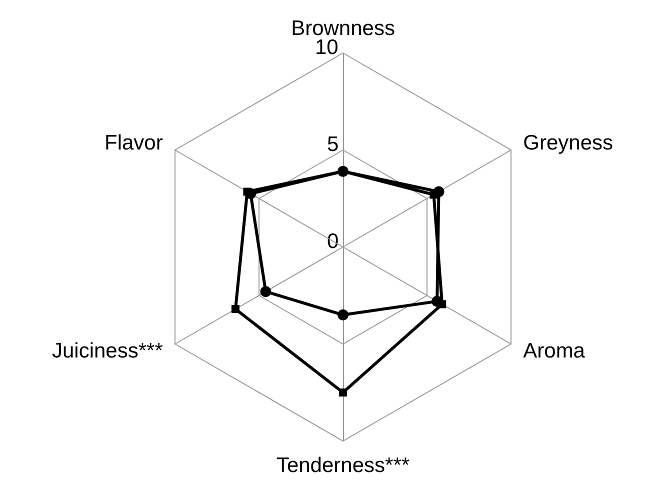  Describe the element at coordinates (333, 144) in the screenshot. I see `y-tick-label: 5` at that location.